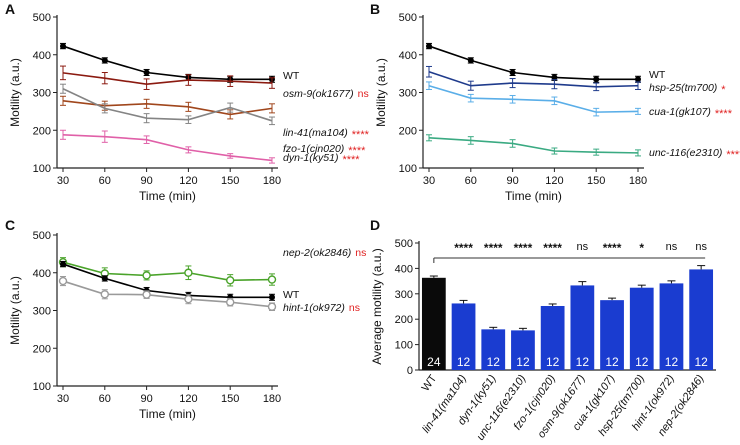  I want to click on bar-fzo-1-cjn020, so click(552, 337).